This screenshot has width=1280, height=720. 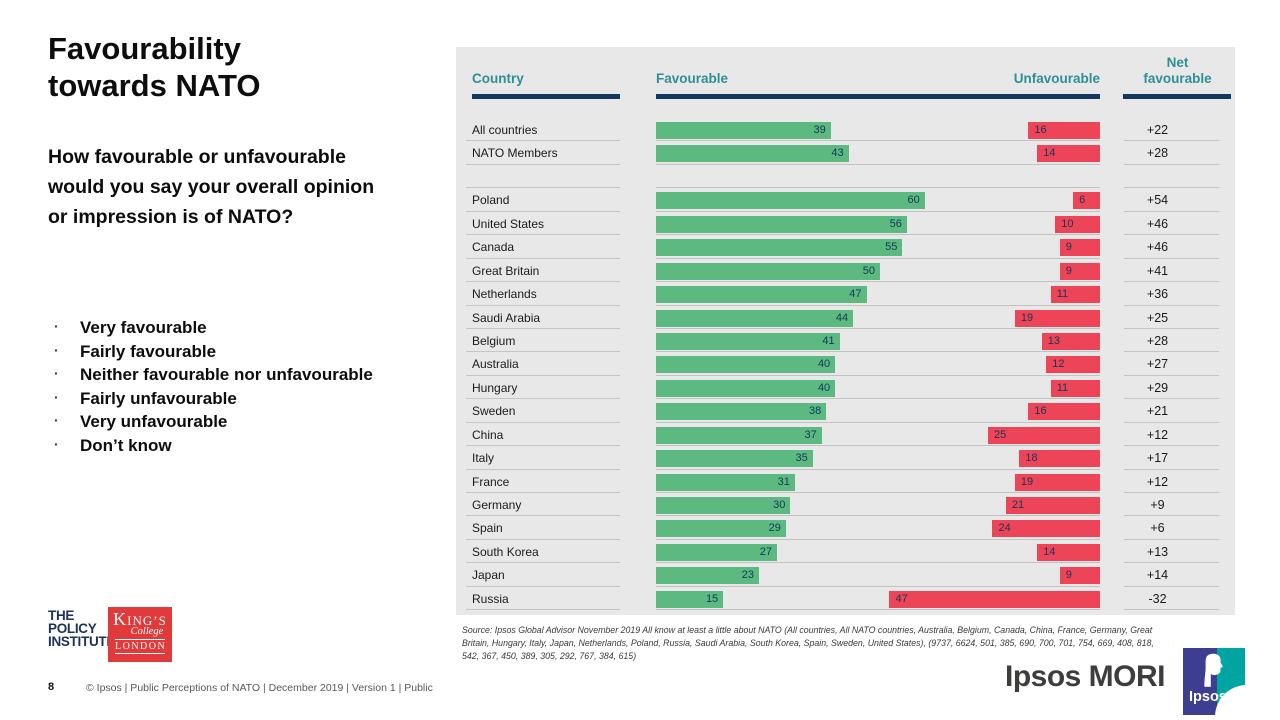 I want to click on title-line-2: towards NATO, so click(x=154, y=85).